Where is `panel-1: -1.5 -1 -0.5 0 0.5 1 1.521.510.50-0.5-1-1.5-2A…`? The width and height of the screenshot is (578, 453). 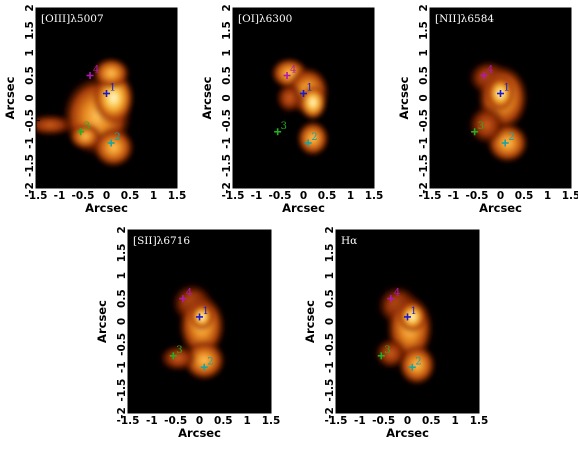 panel-1: -1.5 -1 -0.5 0 0.5 1 1.521.510.50-0.5-1-1.5-2A… is located at coordinates (94, 109).